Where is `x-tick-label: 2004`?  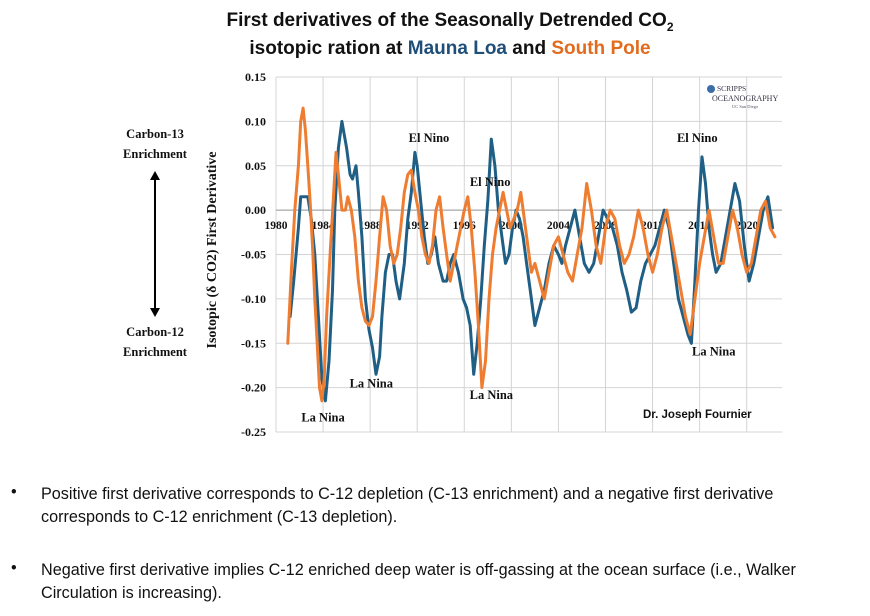 x-tick-label: 2004 is located at coordinates (558, 226).